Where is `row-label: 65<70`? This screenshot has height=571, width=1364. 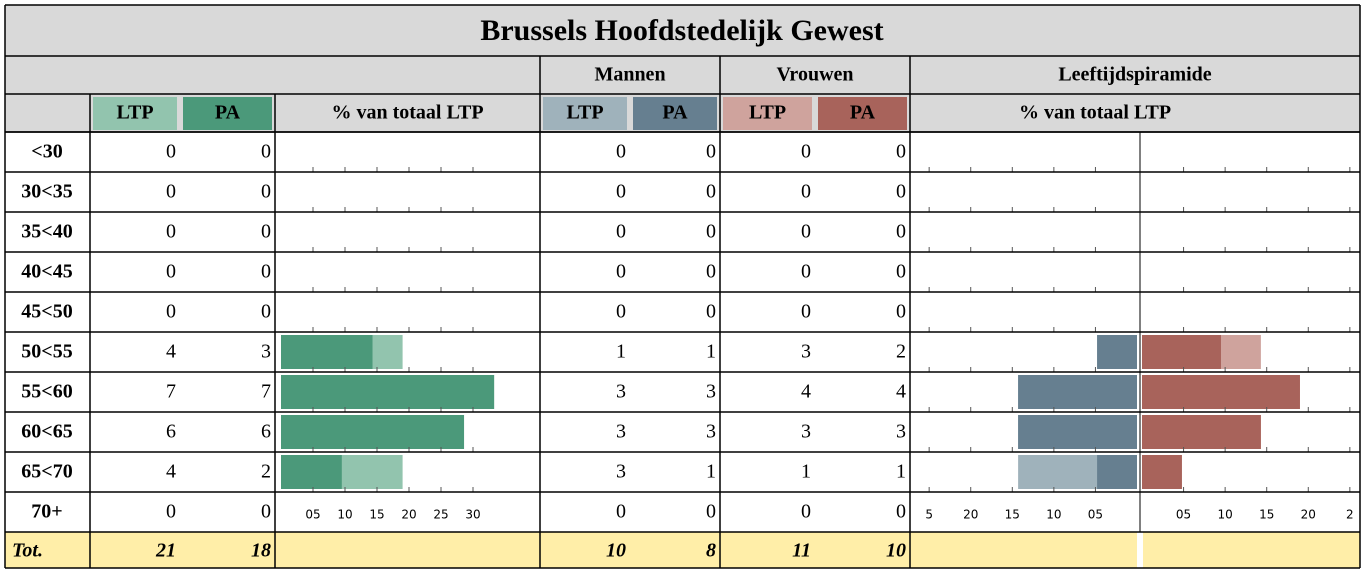
row-label: 65<70 is located at coordinates (46, 472).